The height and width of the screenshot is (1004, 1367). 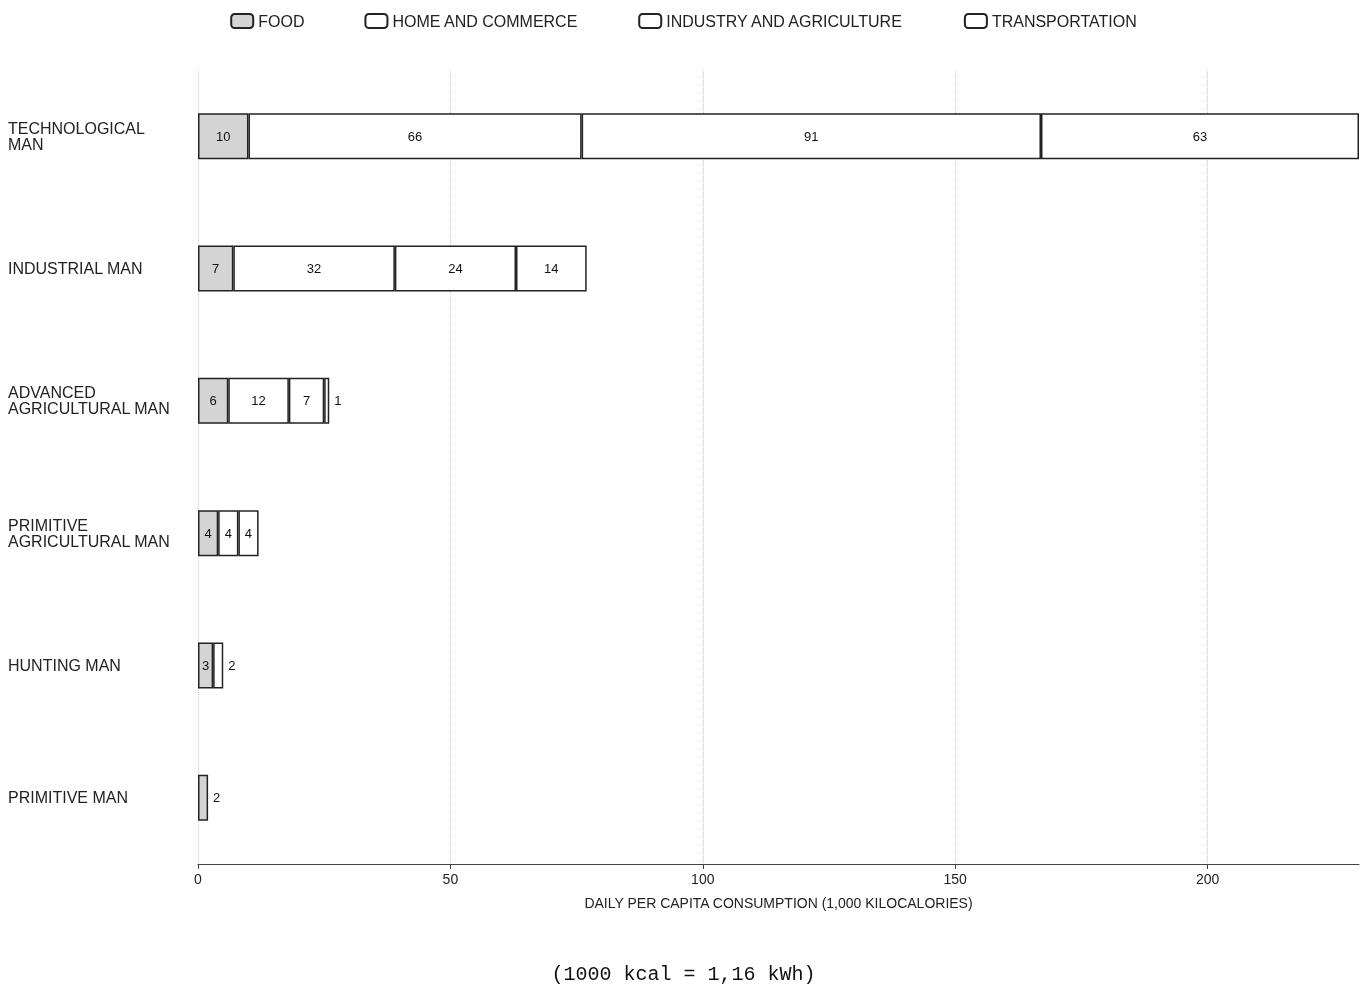 I want to click on x-tick-label: 150, so click(x=955, y=879).